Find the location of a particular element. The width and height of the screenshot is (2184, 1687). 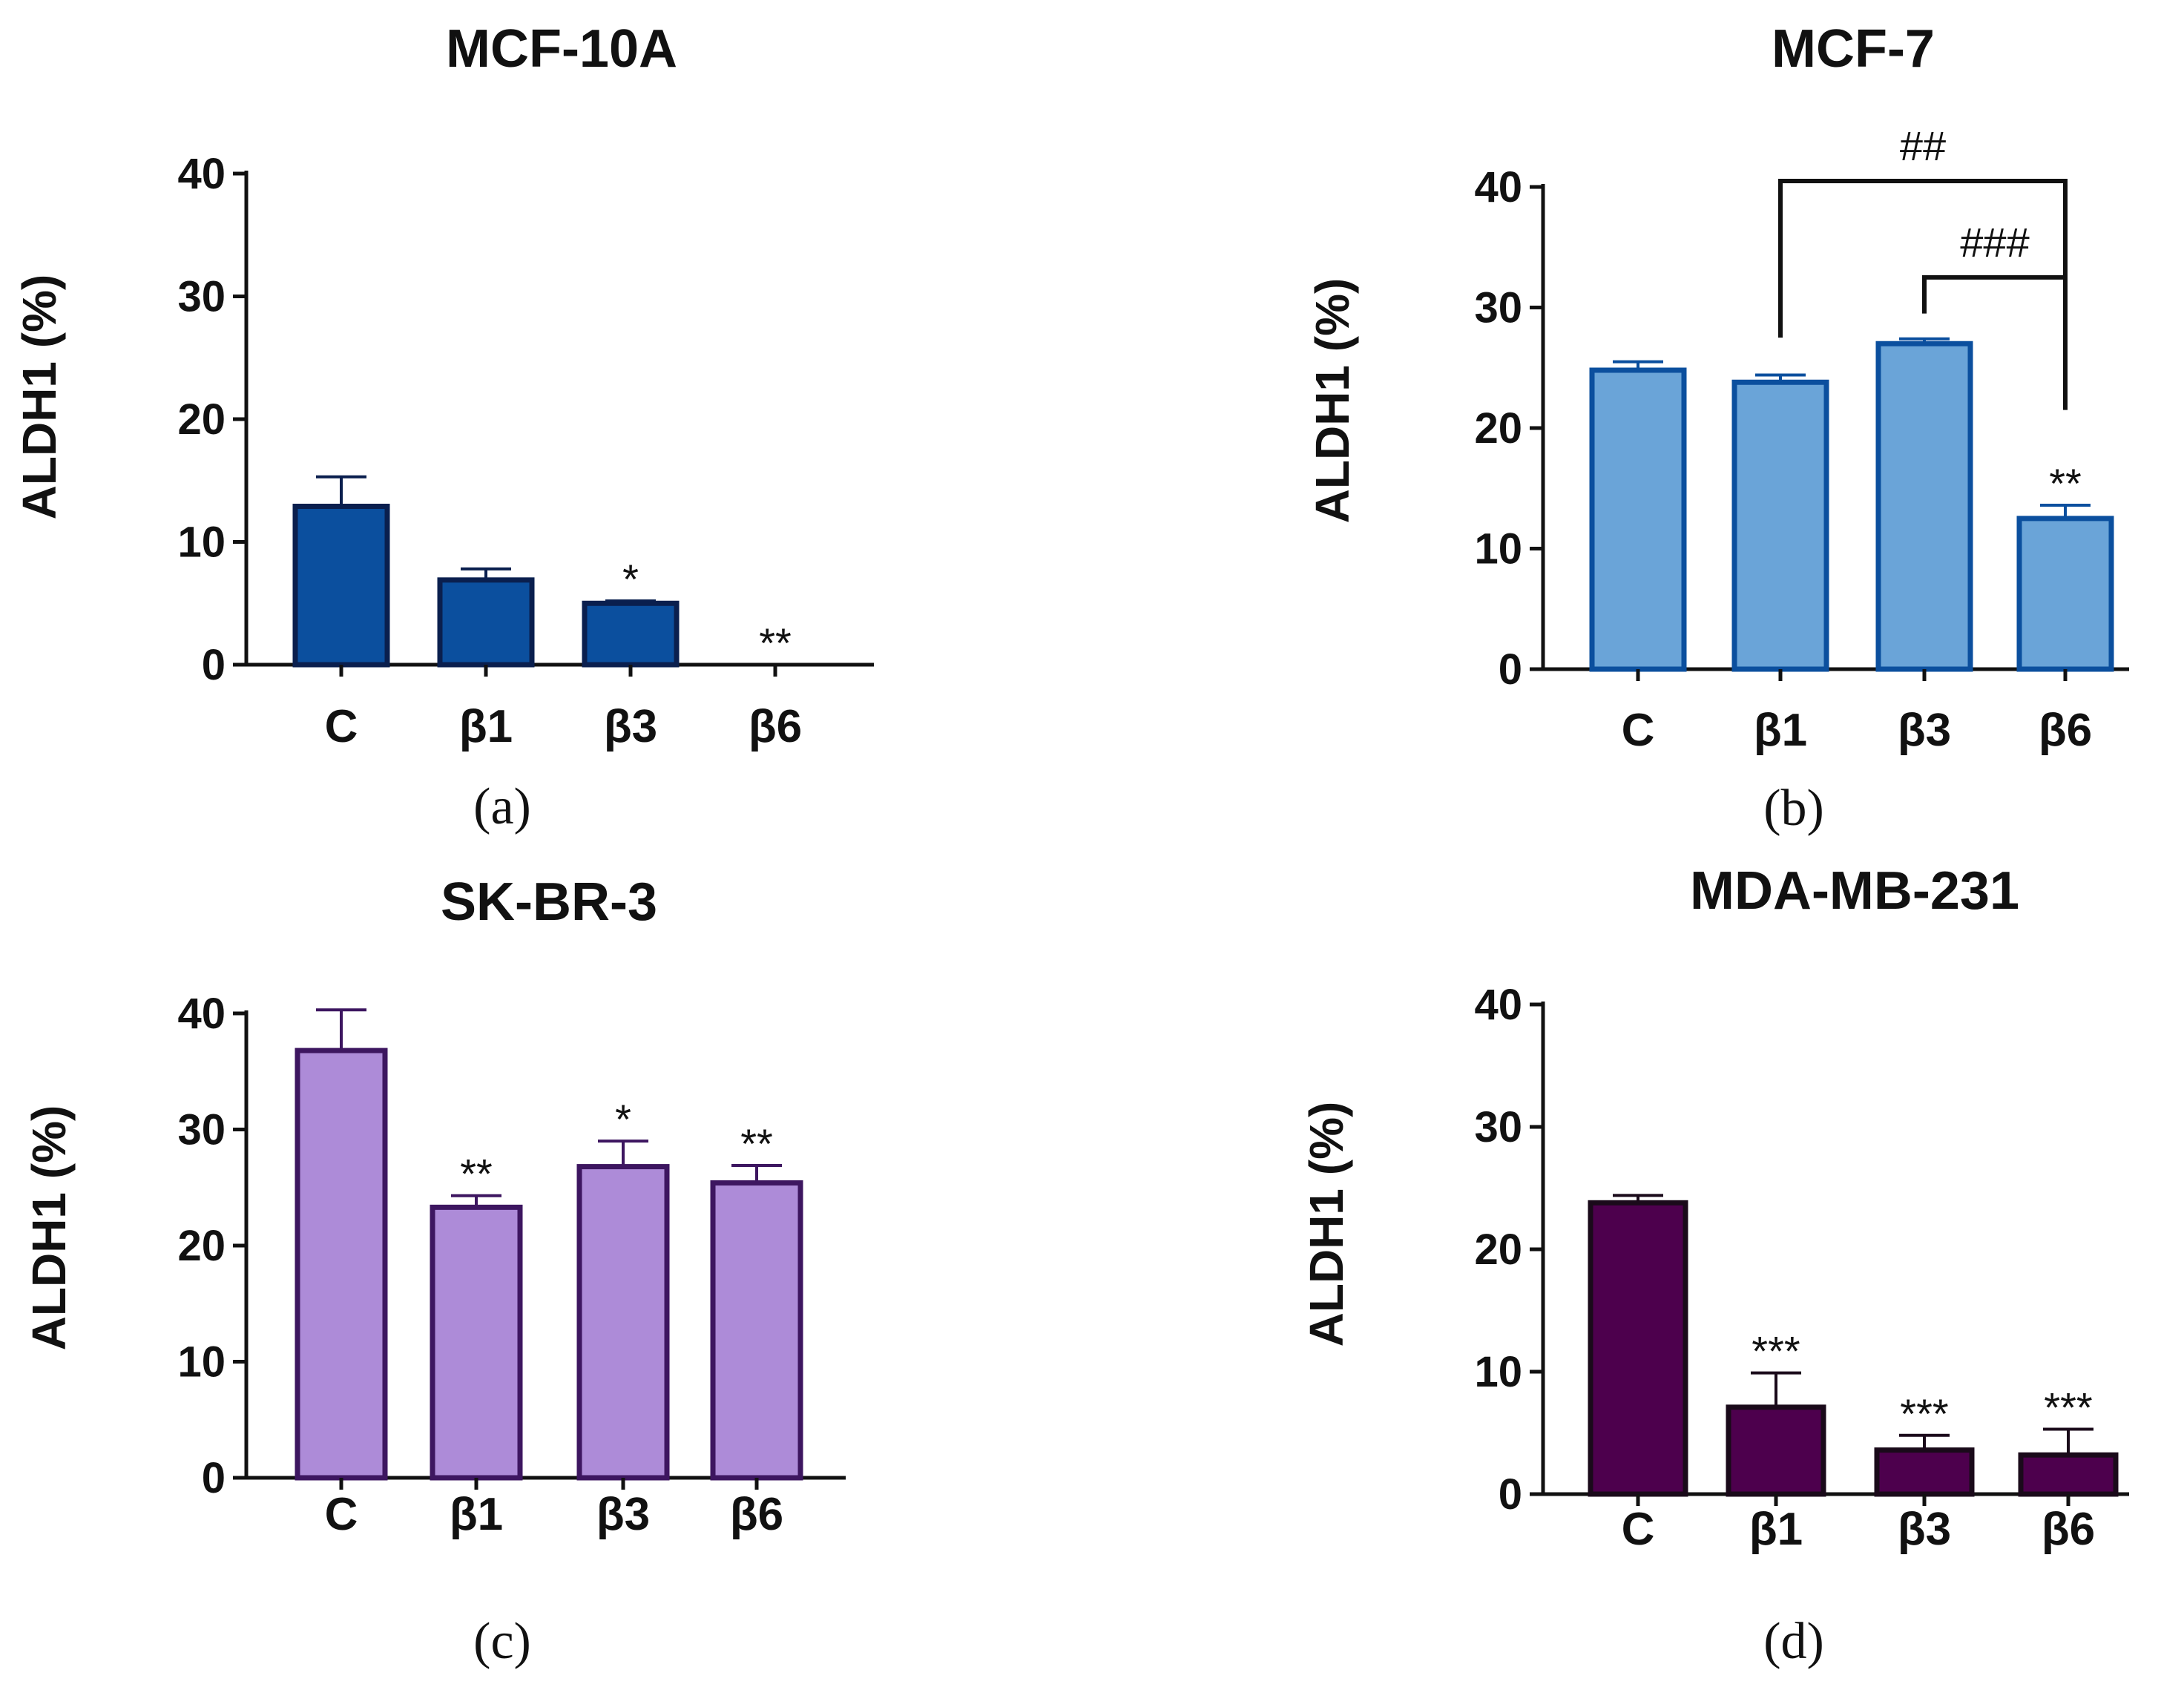

chart-title: MCF-10A is located at coordinates (562, 49).